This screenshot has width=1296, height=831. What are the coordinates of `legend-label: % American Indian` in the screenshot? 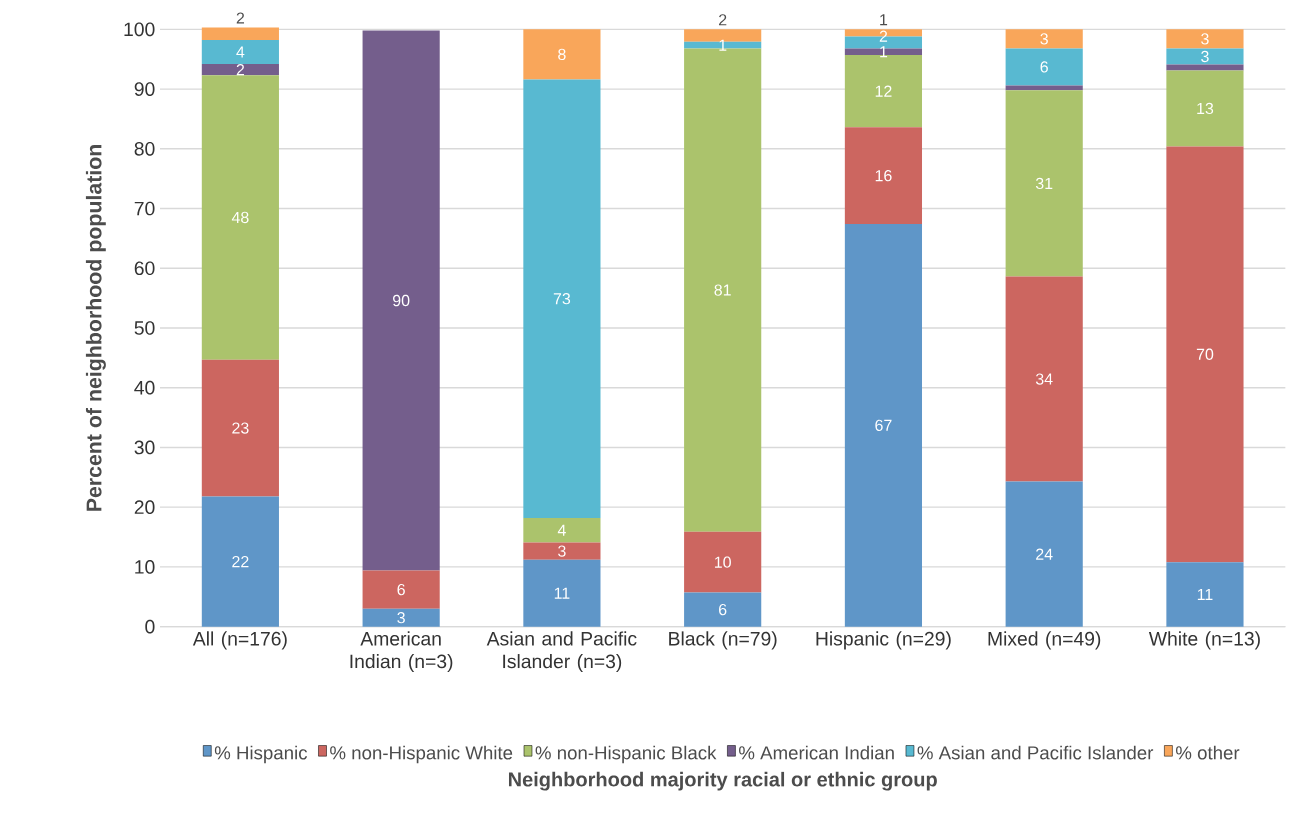 It's located at (816, 752).